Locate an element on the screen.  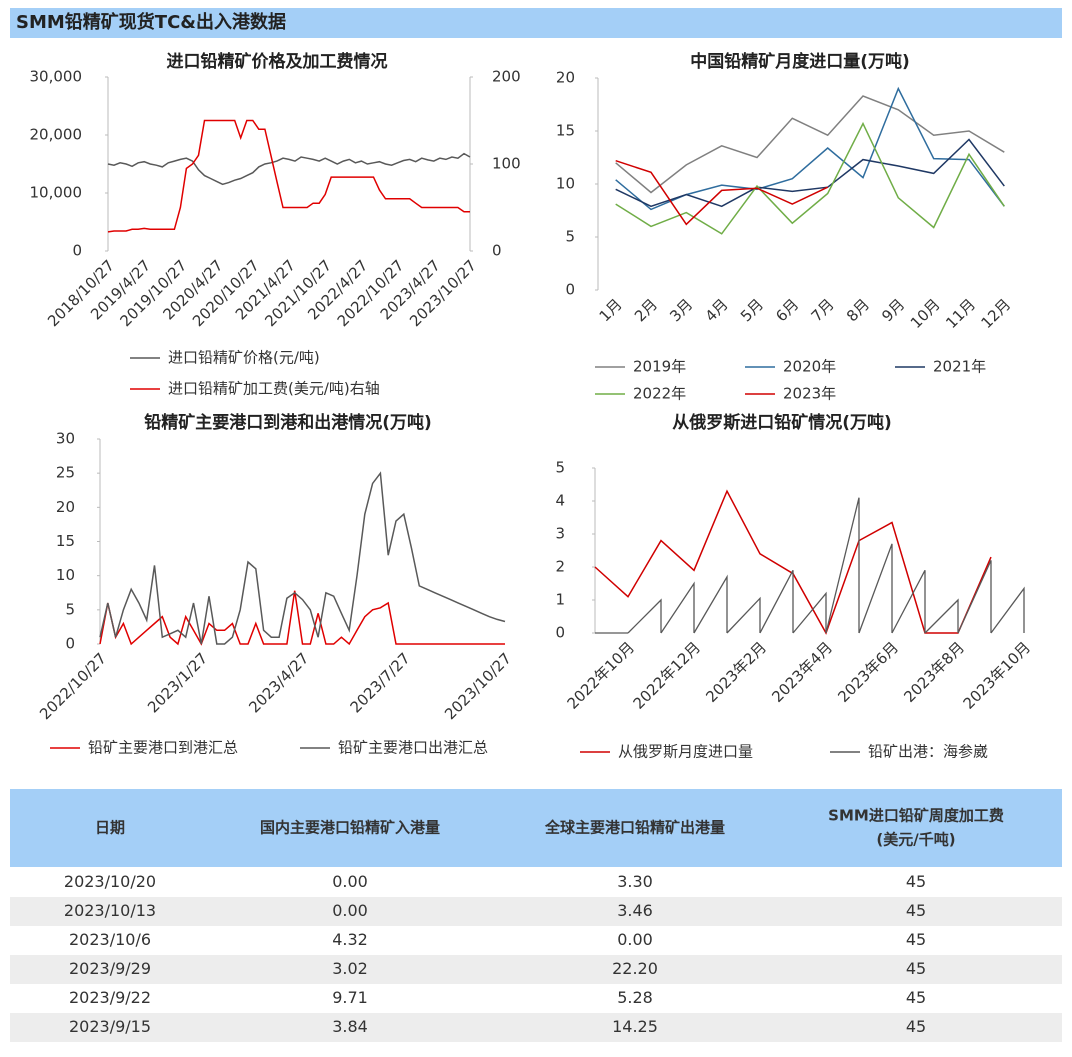
chart-title: 进口铅精矿价格及加工费情况 is located at coordinates (277, 61).